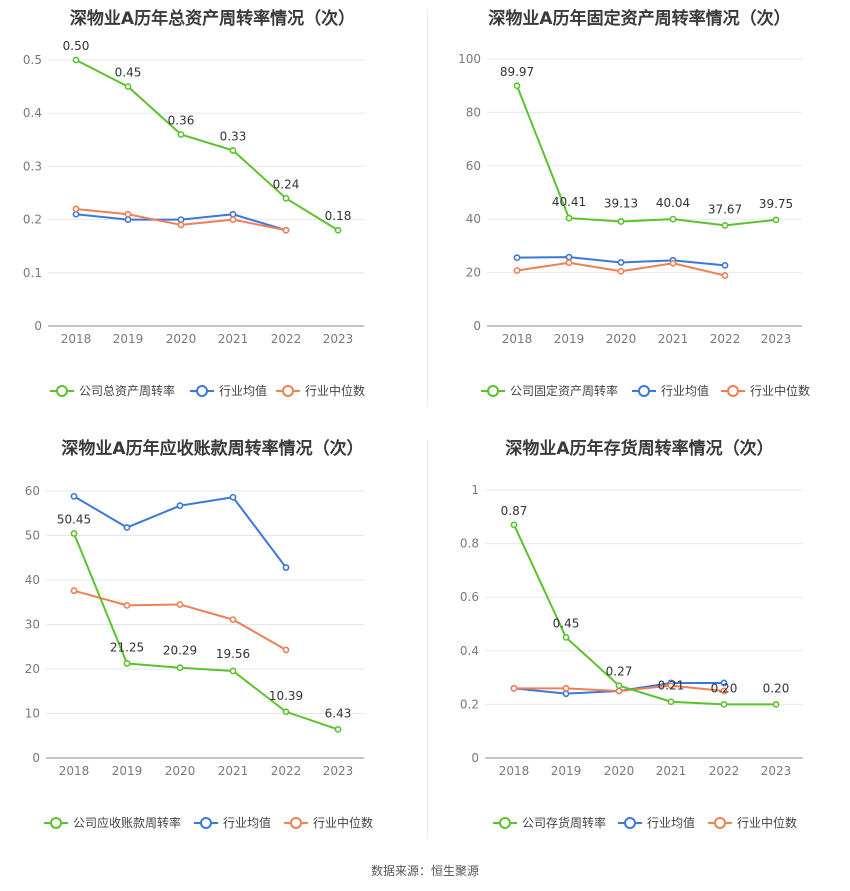  What do you see at coordinates (564, 390) in the screenshot?
I see `legend-label: 公司固定资产周转率` at bounding box center [564, 390].